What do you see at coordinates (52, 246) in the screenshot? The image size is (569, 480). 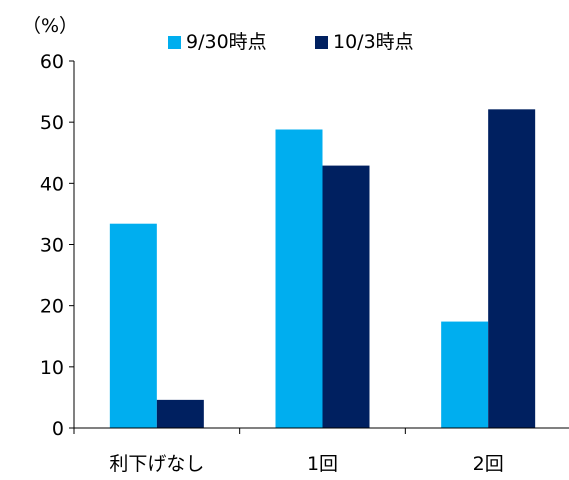 I see `y-tick-label: 30` at bounding box center [52, 246].